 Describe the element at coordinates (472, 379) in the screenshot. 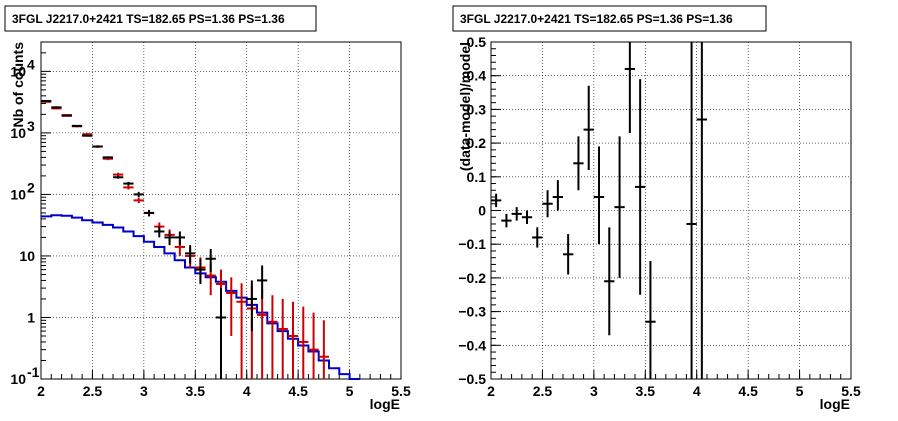

I see `residual-y-tick-label: −0.5` at that location.